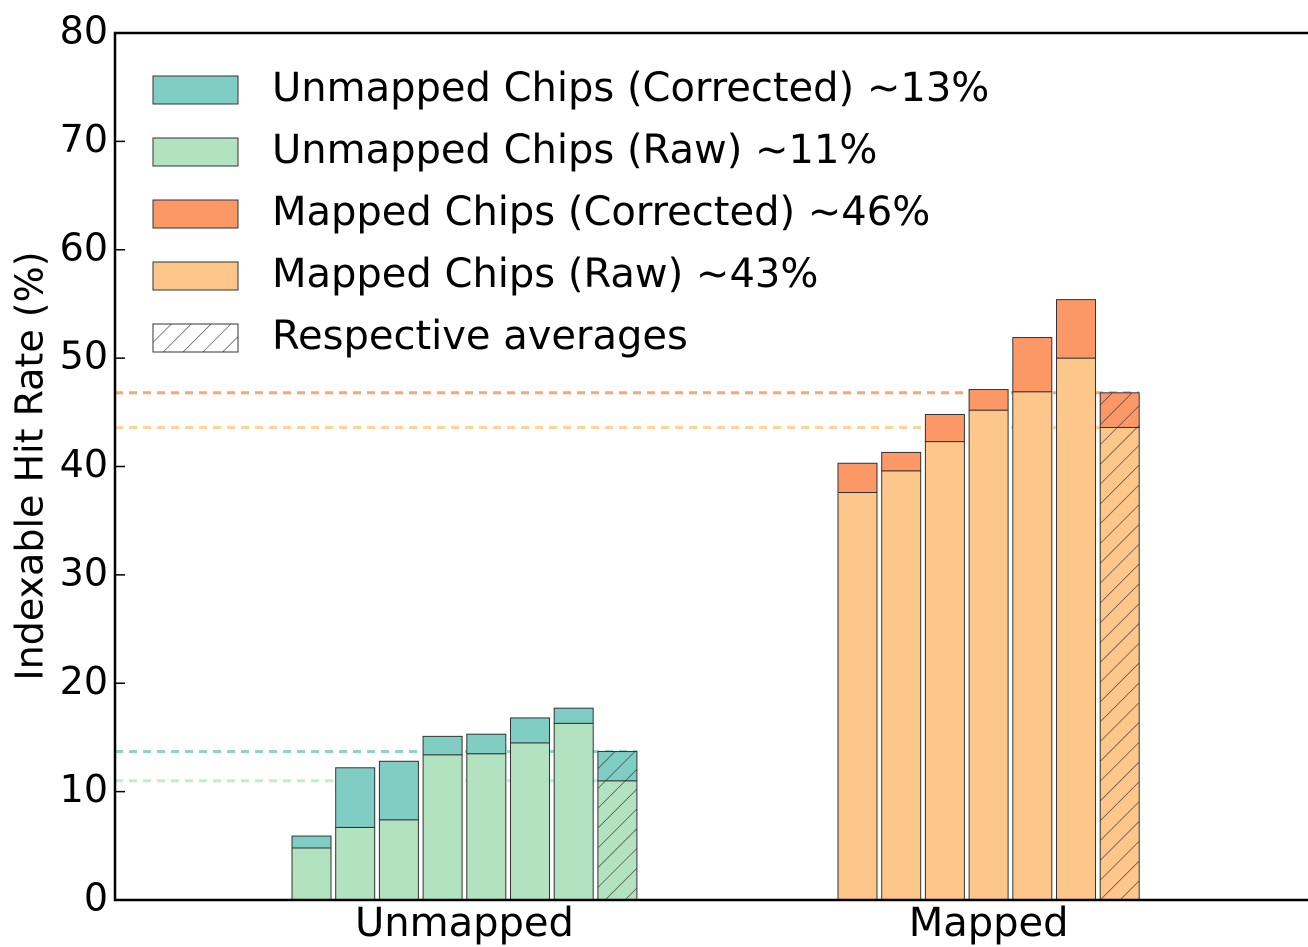 The width and height of the screenshot is (1308, 947). Describe the element at coordinates (84, 681) in the screenshot. I see `y-tick-label: 20` at that location.